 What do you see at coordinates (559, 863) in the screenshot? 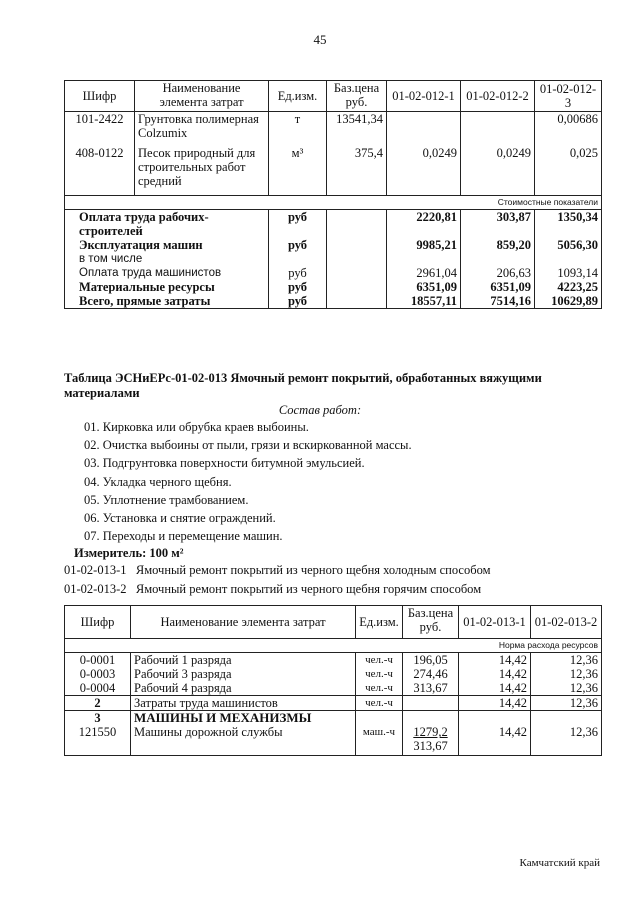
I see `footer-region: Камчатский край` at bounding box center [559, 863].